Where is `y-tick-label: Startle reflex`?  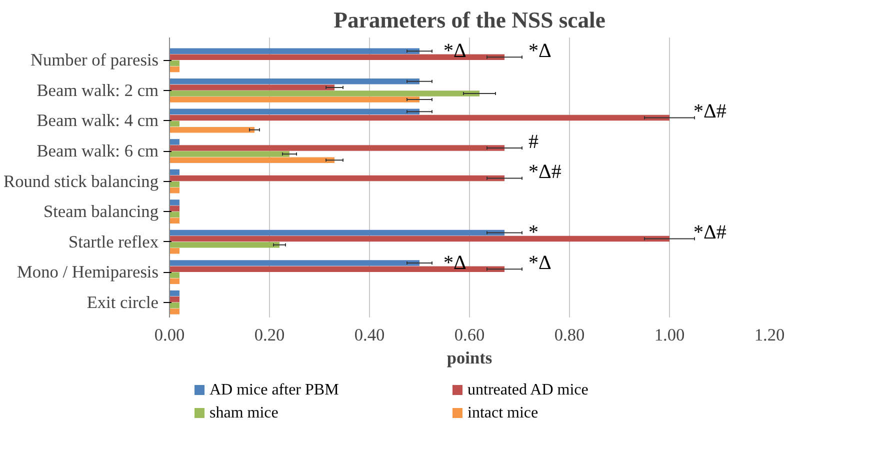
y-tick-label: Startle reflex is located at coordinates (113, 242).